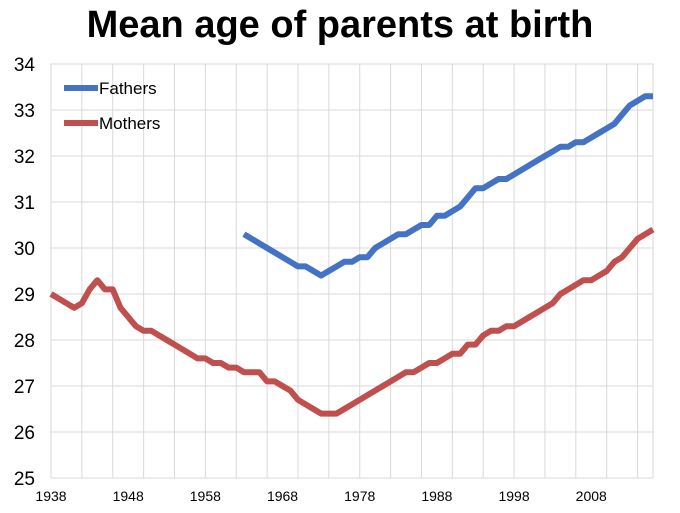 Image resolution: width=680 pixels, height=513 pixels. I want to click on y-axis-labels: 25 26 27 28 29 30 31 32 33 34, so click(25, 272).